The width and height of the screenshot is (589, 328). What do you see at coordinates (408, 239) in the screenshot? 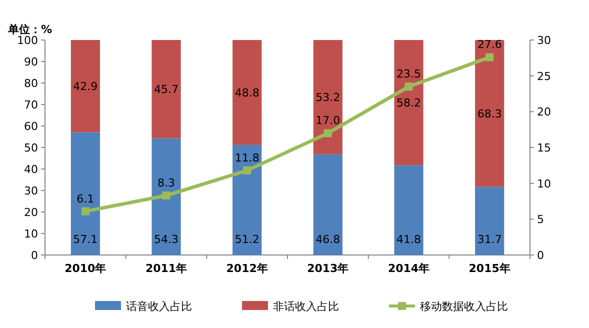
I see `data-label: 41.8` at bounding box center [408, 239].